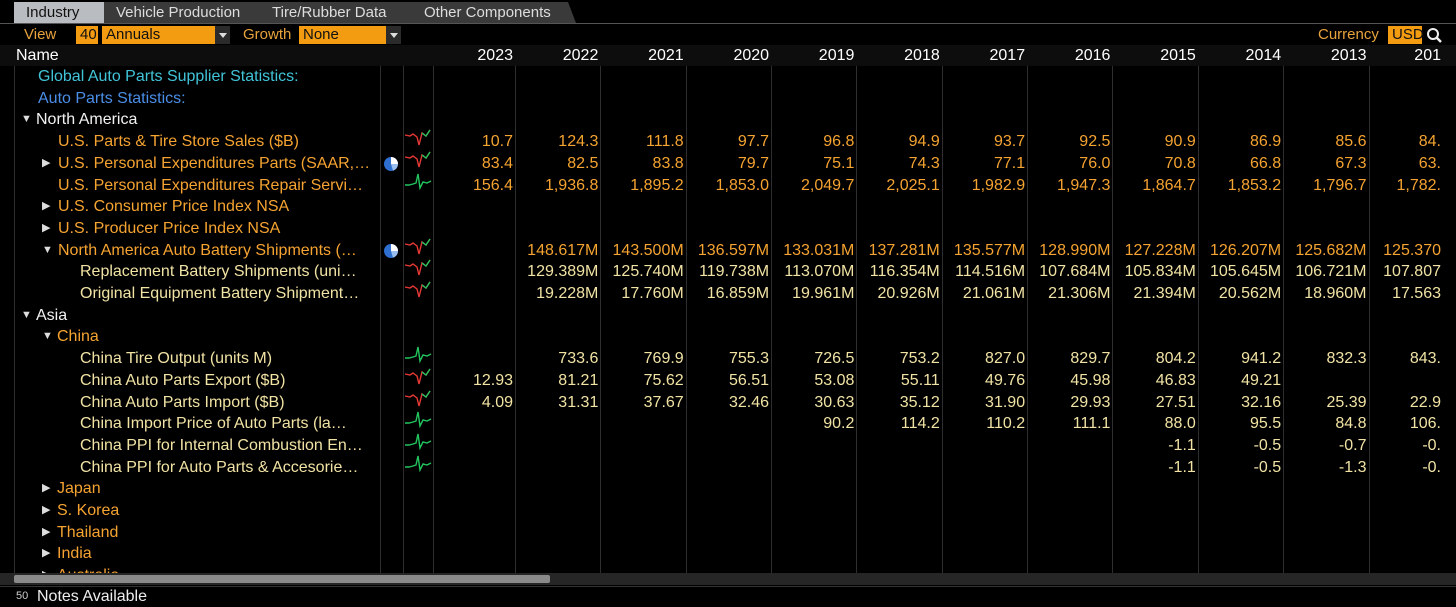 This screenshot has width=1456, height=607. What do you see at coordinates (1261, 402) in the screenshot?
I see `cell-value: 32.16` at bounding box center [1261, 402].